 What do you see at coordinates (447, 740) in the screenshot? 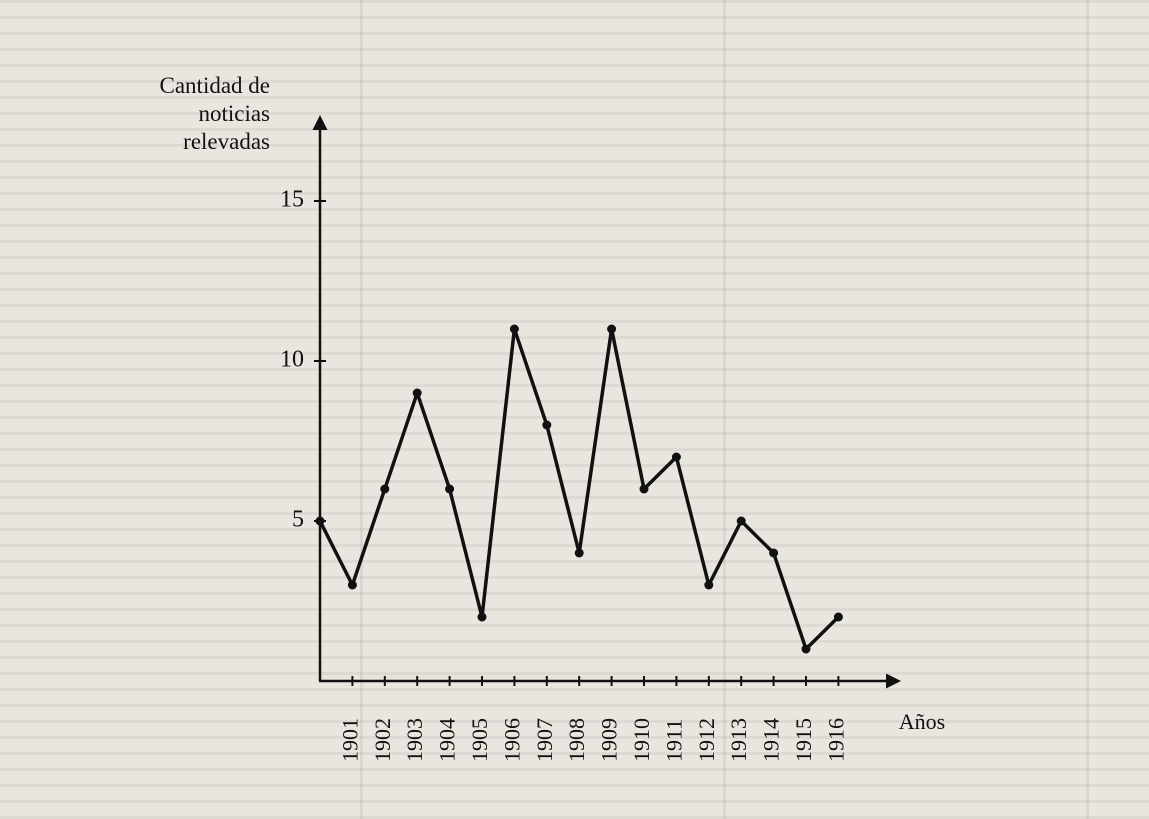
I see `x-tick-label: 1904` at bounding box center [447, 740].